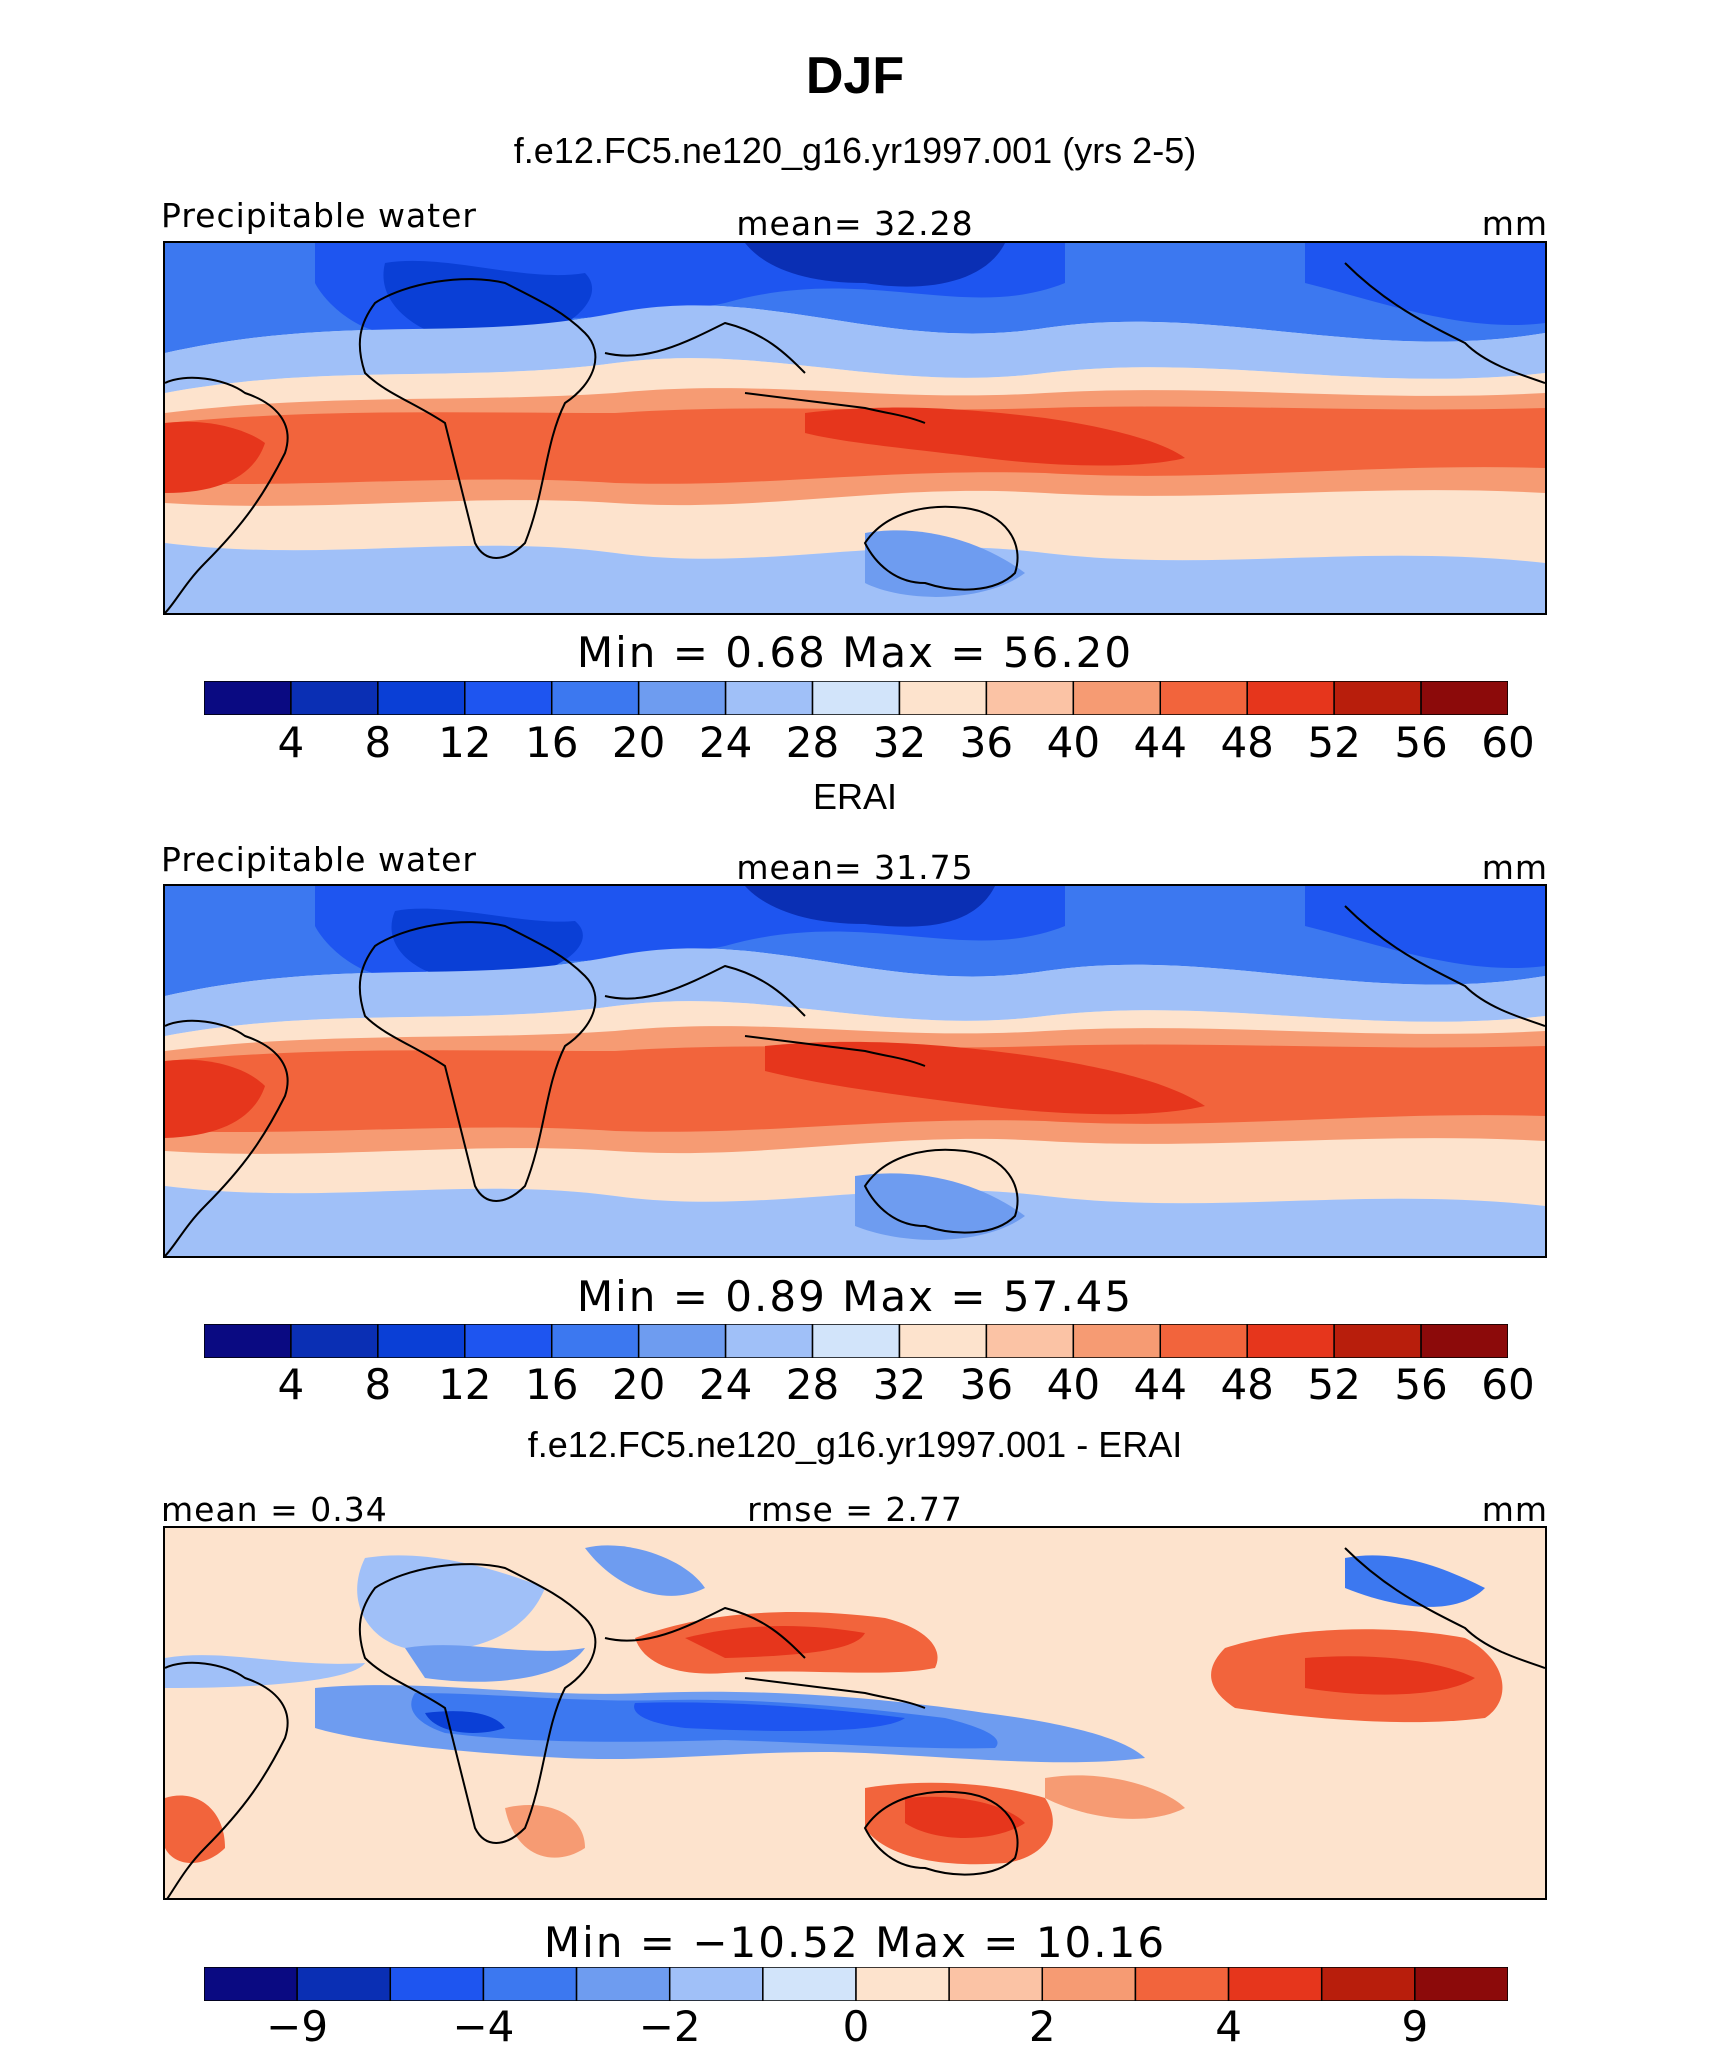  I want to click on colorbar-tick-label: −2, so click(669, 2026).